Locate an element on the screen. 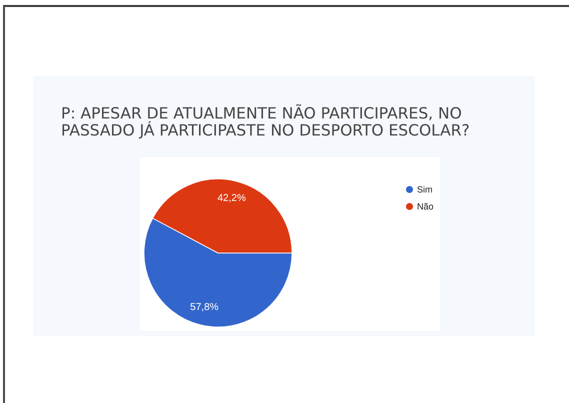 The width and height of the screenshot is (569, 403). data-label: 57,8% is located at coordinates (204, 308).